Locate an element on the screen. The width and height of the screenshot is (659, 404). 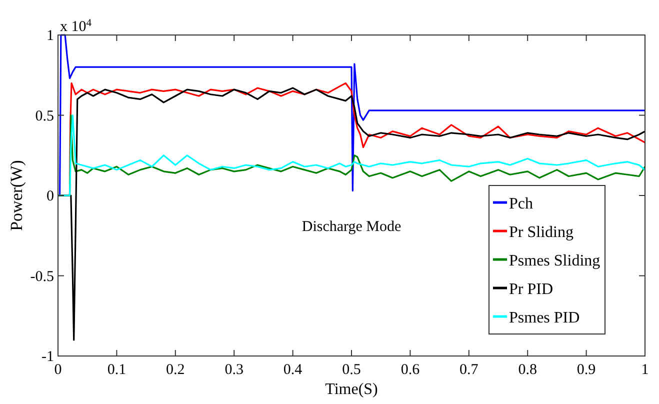
y-axis-title: Power(W) is located at coordinates (16, 195).